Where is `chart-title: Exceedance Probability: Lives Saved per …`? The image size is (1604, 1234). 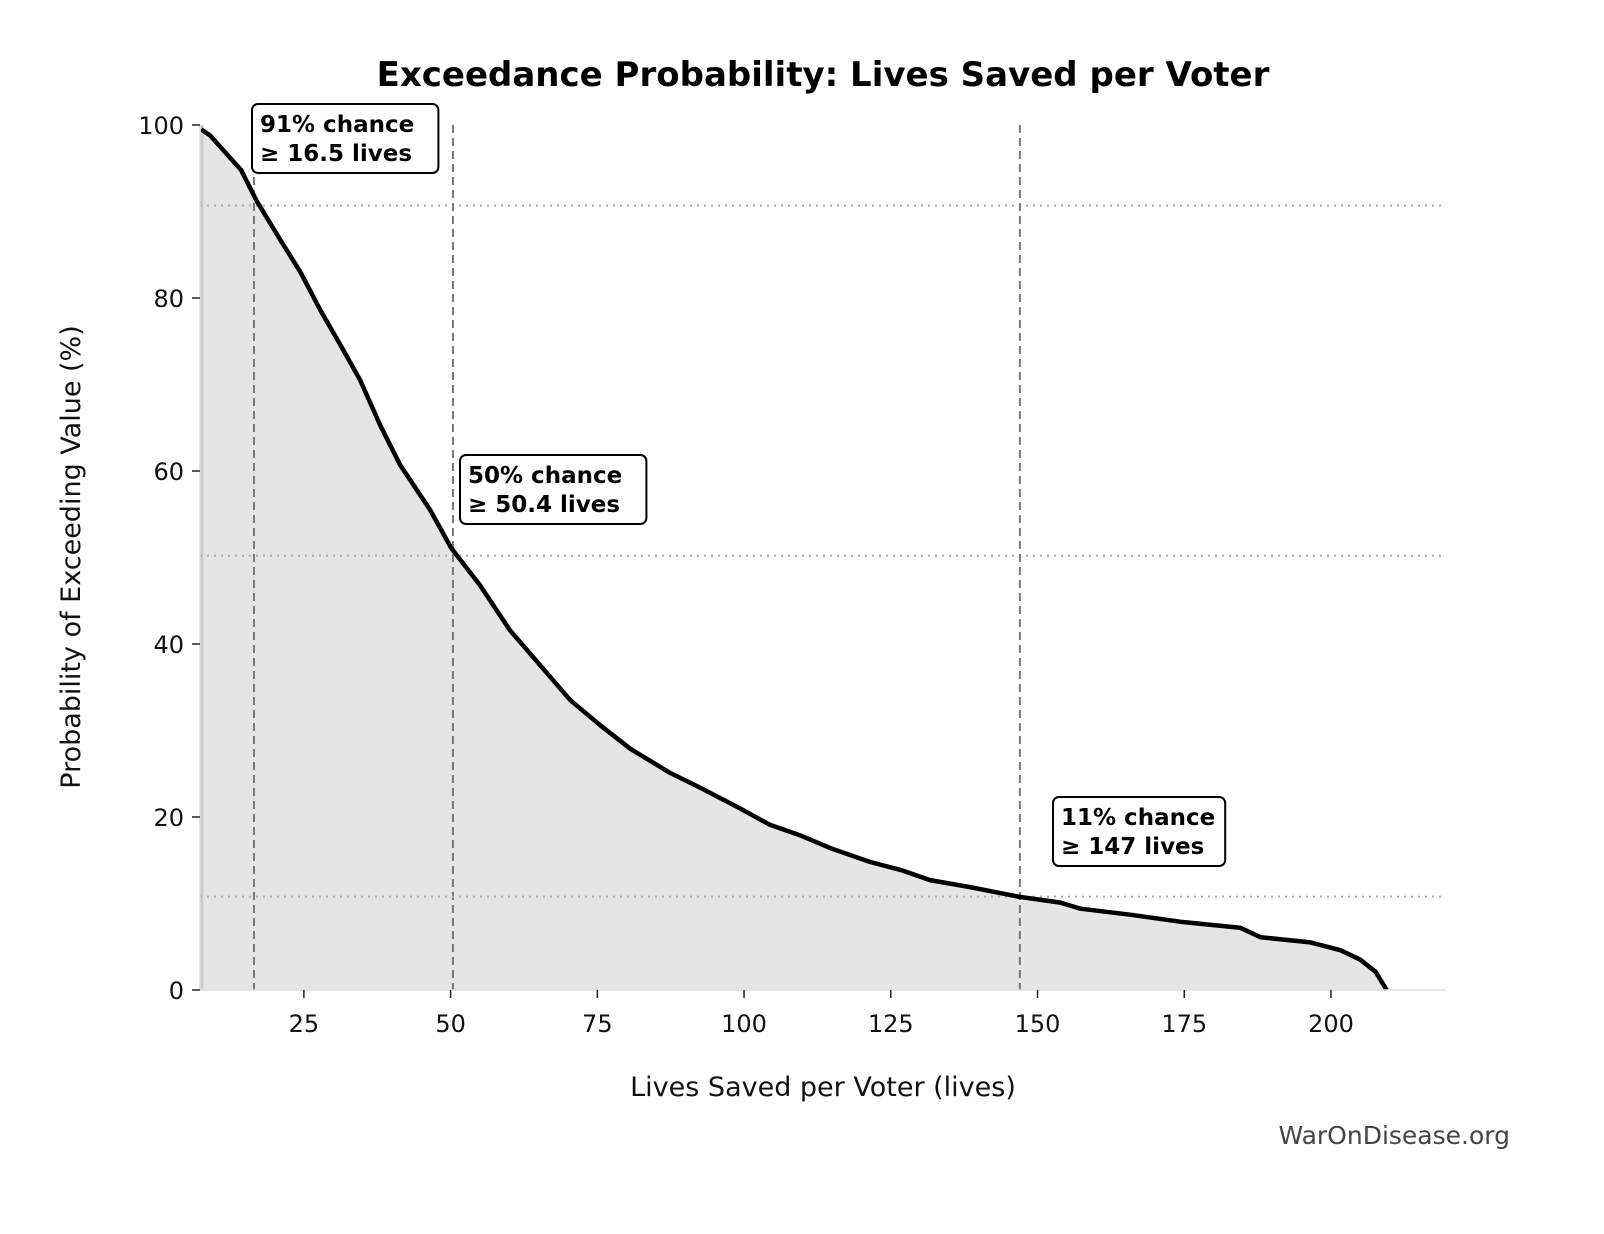 chart-title: Exceedance Probability: Lives Saved per … is located at coordinates (823, 75).